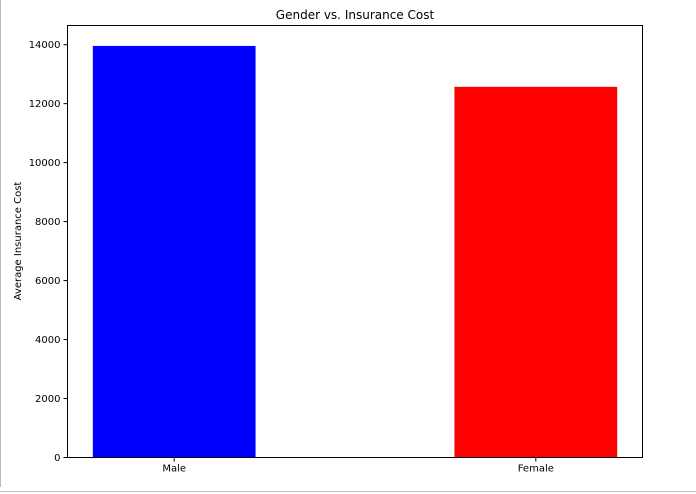 Image resolution: width=696 pixels, height=494 pixels. Describe the element at coordinates (45, 45) in the screenshot. I see `y-tick-label: 14000` at that location.